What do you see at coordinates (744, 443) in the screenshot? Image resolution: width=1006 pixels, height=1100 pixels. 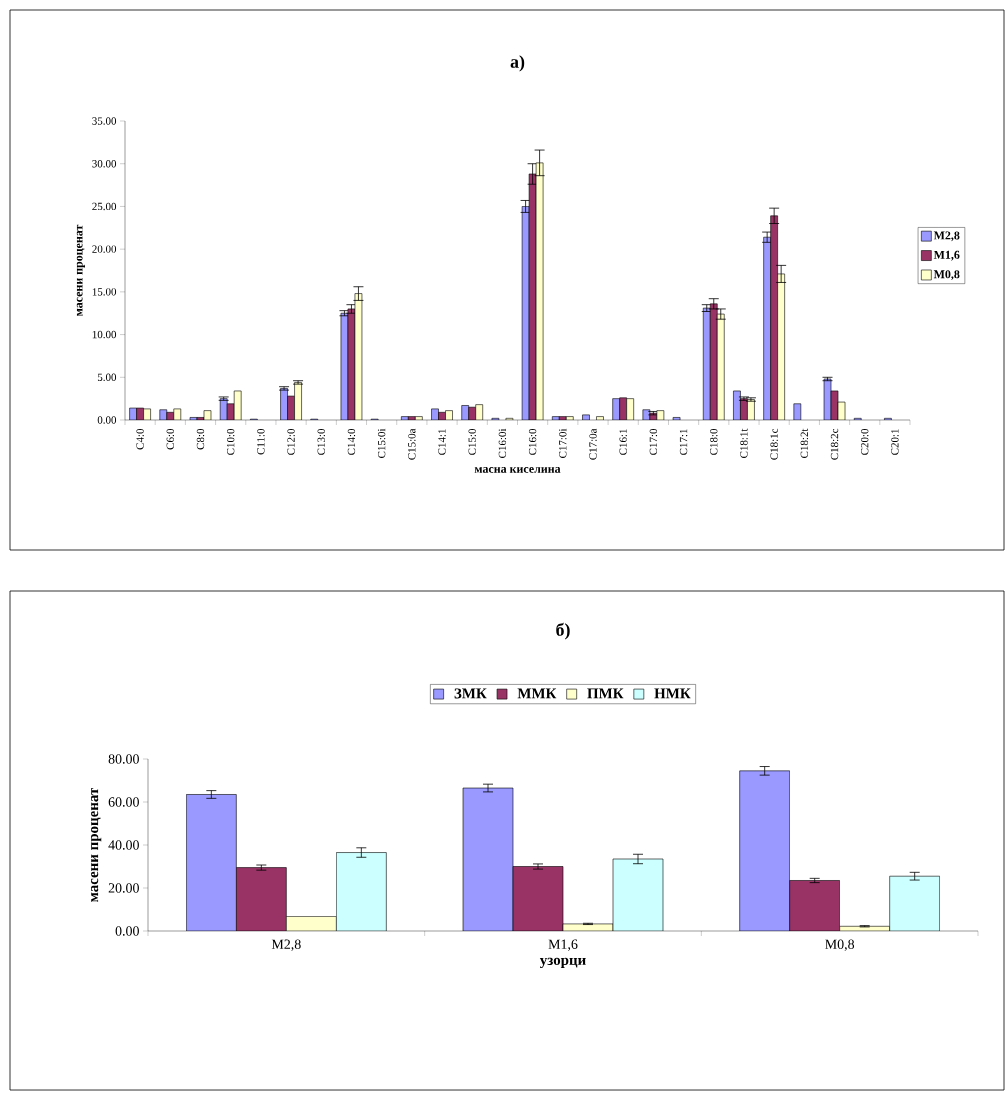 I see `x-tick-label: C18:1t` at bounding box center [744, 443].